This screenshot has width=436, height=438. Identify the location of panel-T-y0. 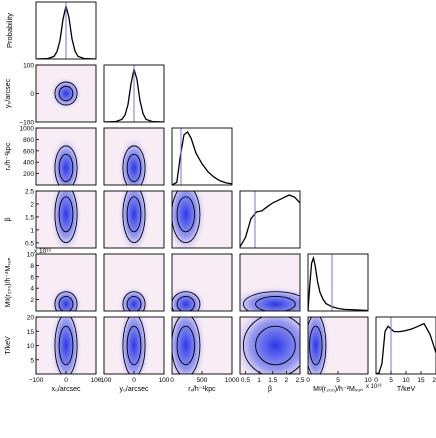
(134, 345).